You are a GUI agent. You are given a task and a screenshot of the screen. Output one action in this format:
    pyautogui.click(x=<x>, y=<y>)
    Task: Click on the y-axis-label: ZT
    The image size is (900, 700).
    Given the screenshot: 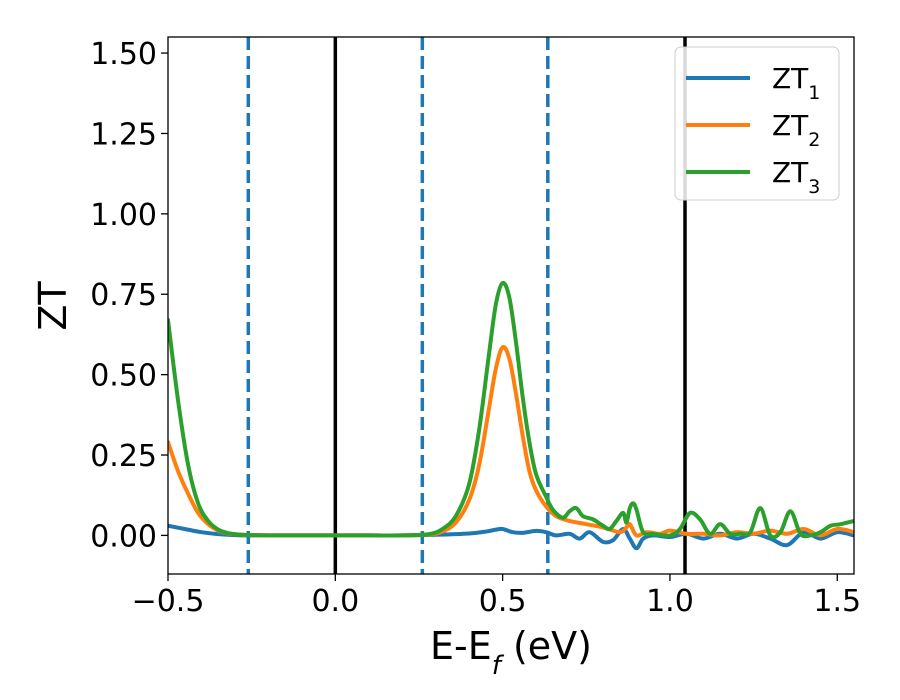 What is the action you would take?
    pyautogui.click(x=53, y=306)
    